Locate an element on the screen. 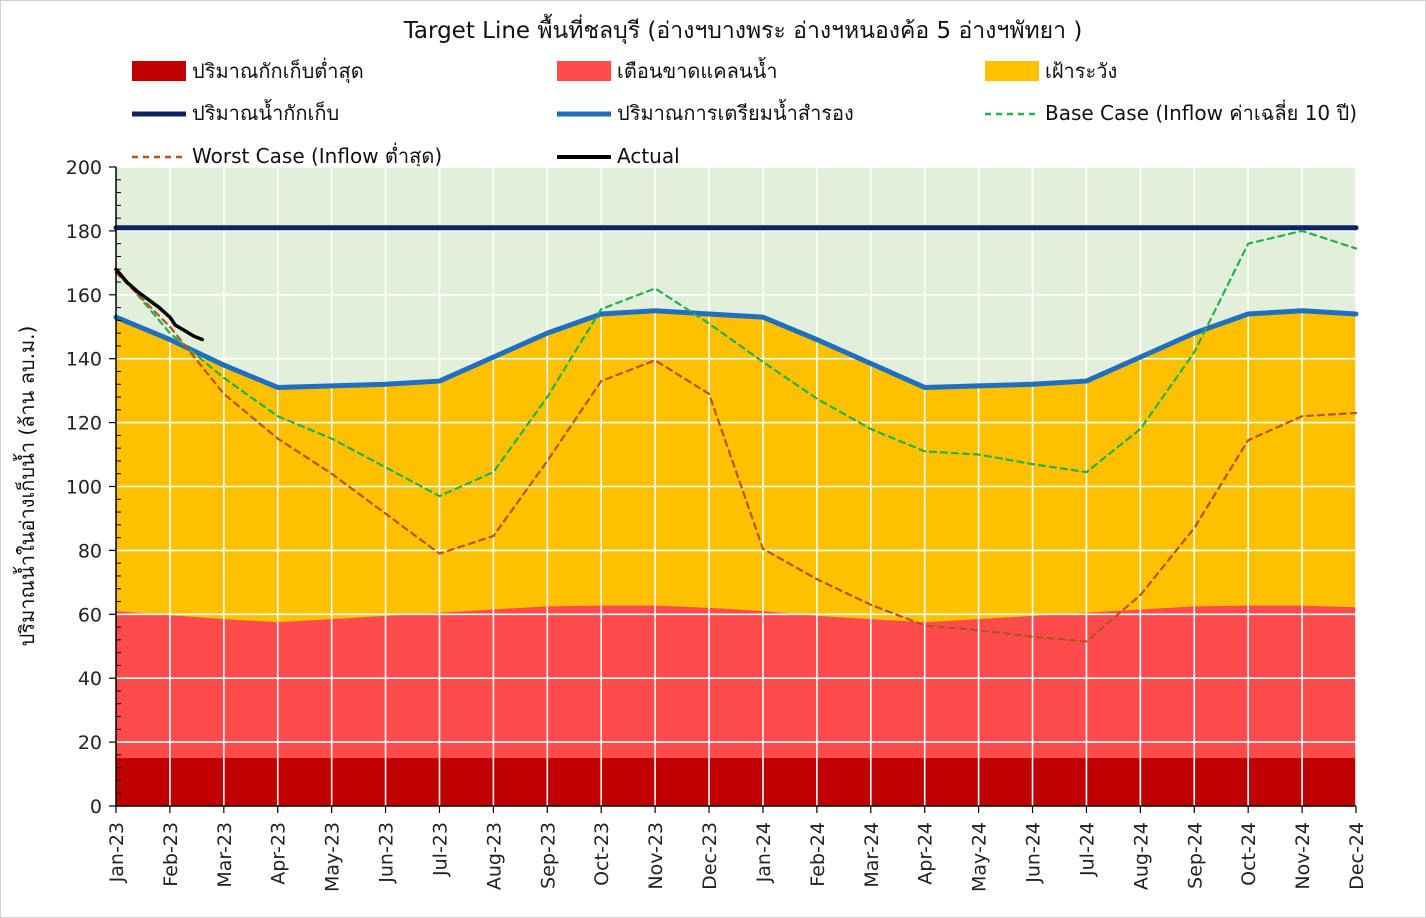 The image size is (1426, 918). y-tick-label: 200 is located at coordinates (84, 168).